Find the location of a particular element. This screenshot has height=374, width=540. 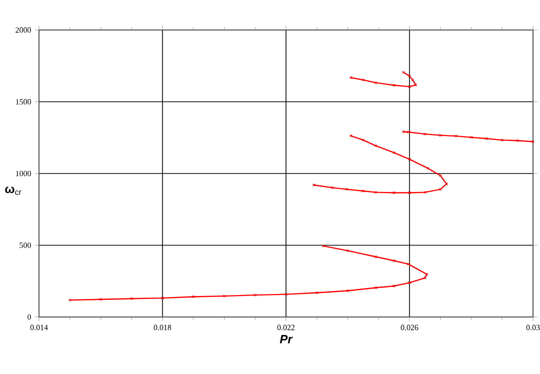

x-axis-title: Pr is located at coordinates (286, 339).